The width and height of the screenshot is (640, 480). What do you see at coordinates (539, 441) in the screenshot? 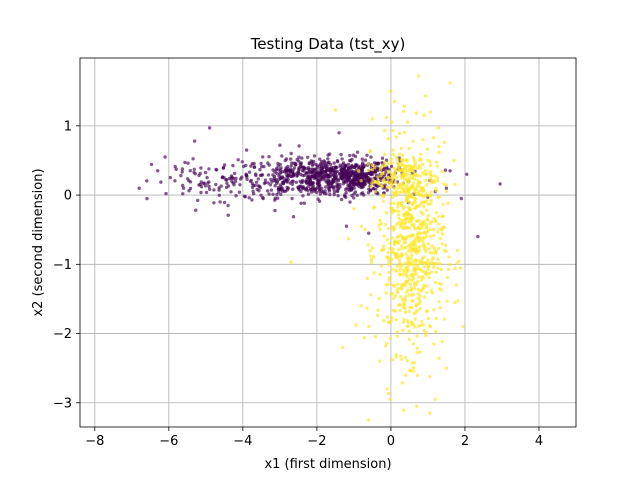
I see `x-tick-label: 4` at bounding box center [539, 441].